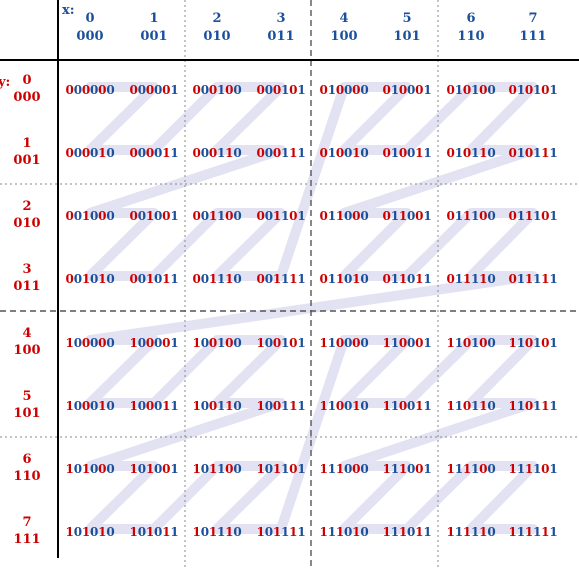 The image size is (579, 569). What do you see at coordinates (154, 216) in the screenshot?
I see `cell-code: 001001` at bounding box center [154, 216].